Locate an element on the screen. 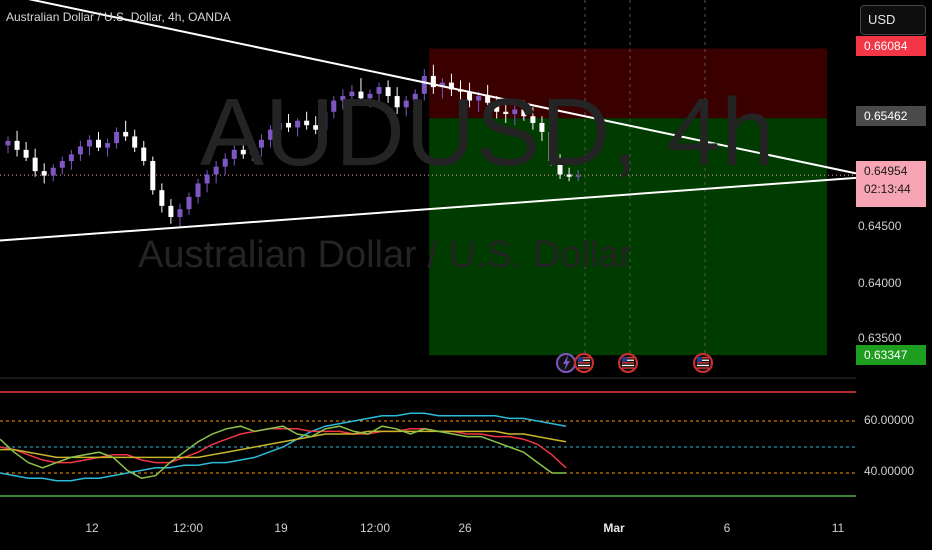  bar-countdown: 02:13:44 is located at coordinates (887, 189).